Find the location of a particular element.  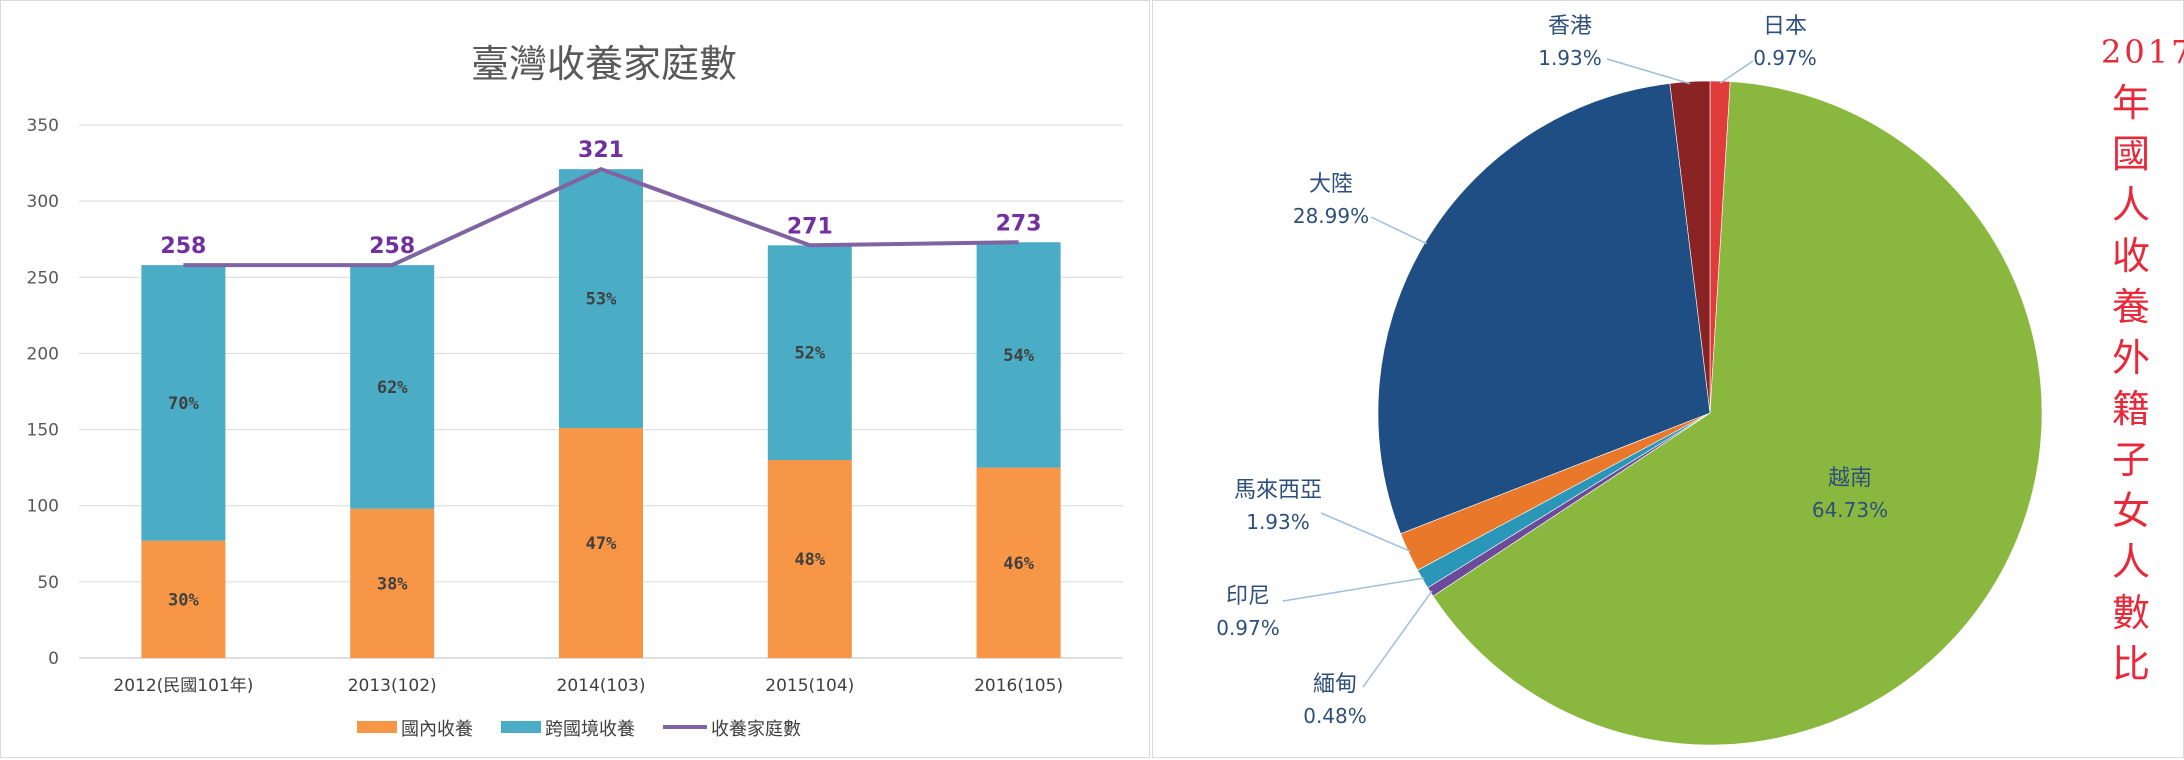

data-label-domestic: 38% is located at coordinates (392, 584).